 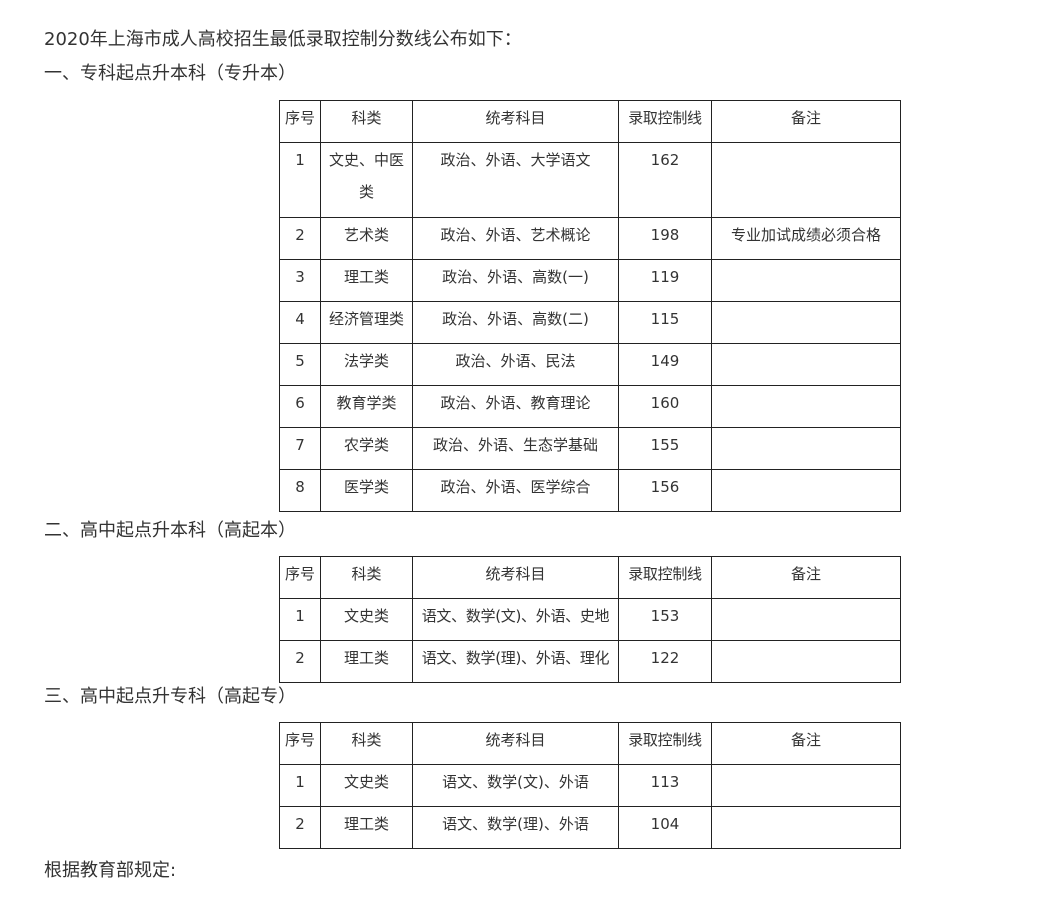 What do you see at coordinates (665, 180) in the screenshot?
I see `cell-cutoff: 162` at bounding box center [665, 180].